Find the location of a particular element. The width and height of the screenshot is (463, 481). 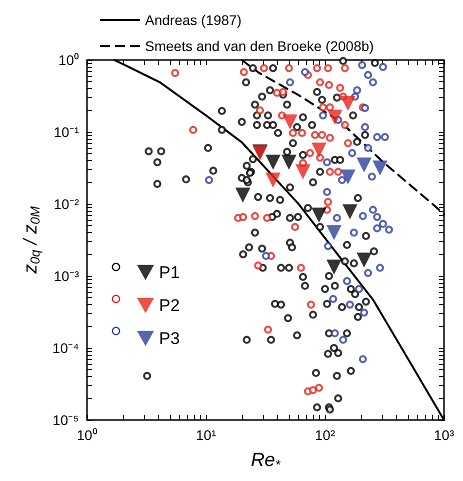

legend-label: Andreas (1987) is located at coordinates (193, 20).